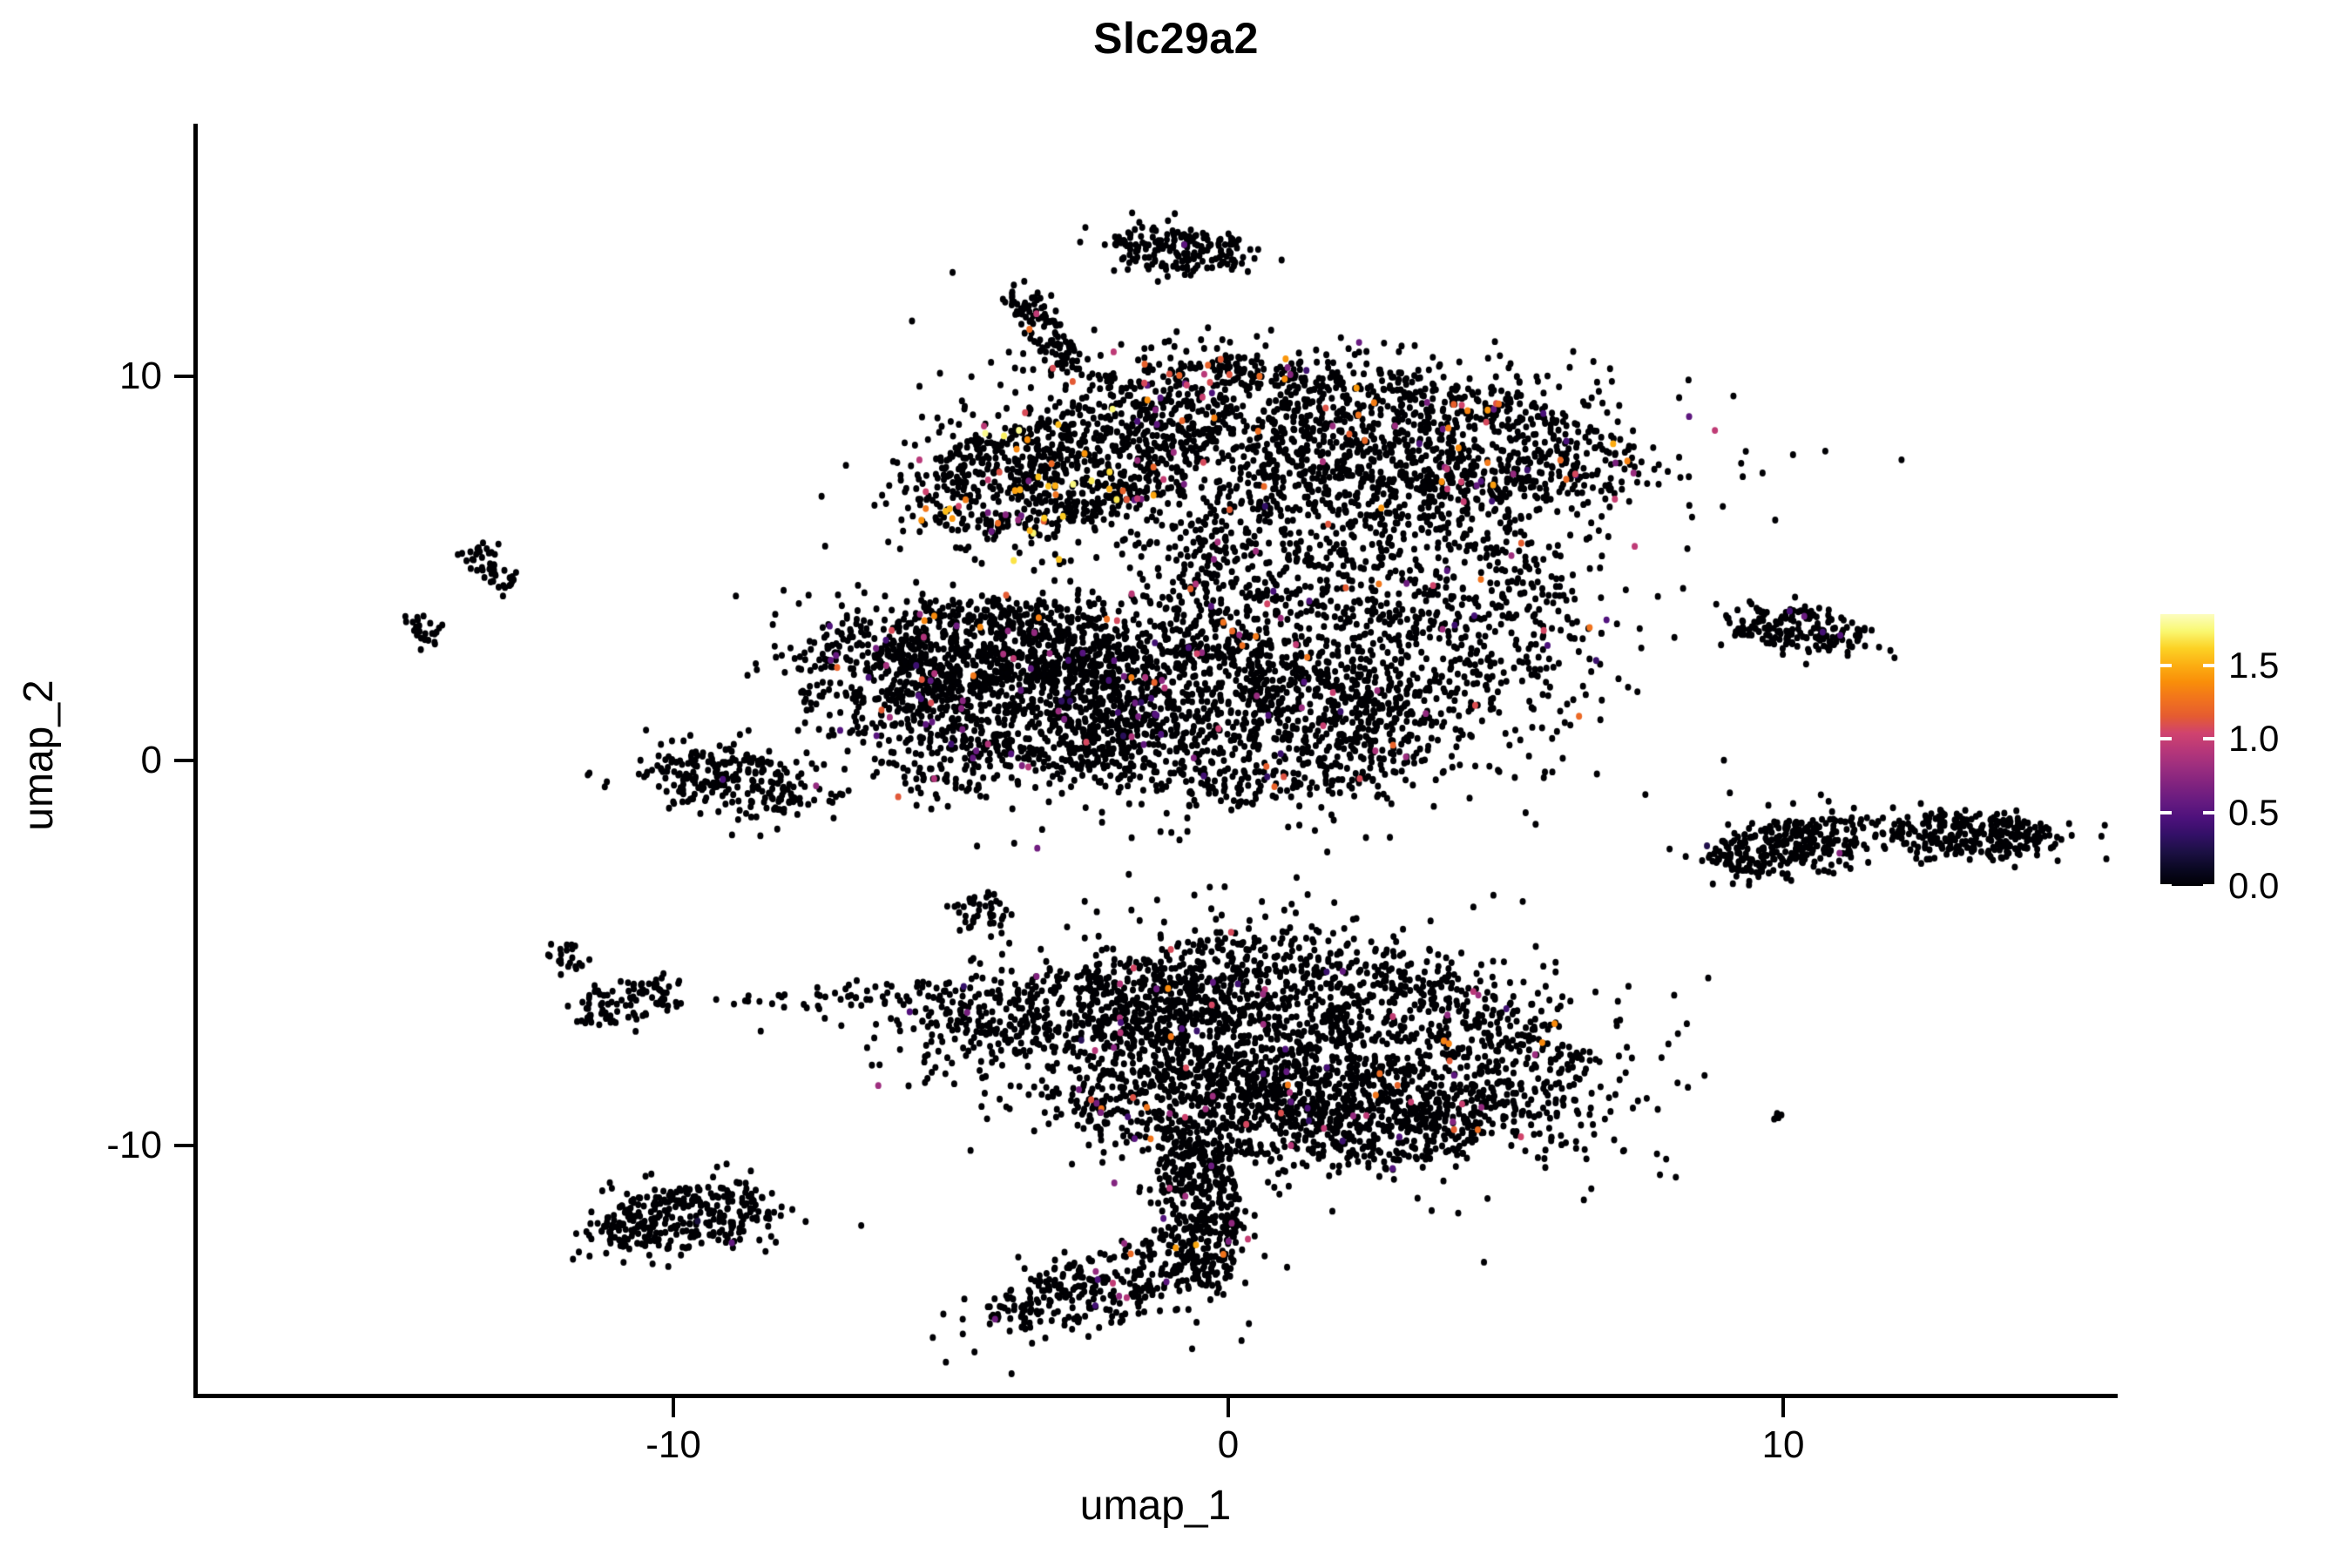  I want to click on colorbar-legend: 0.0 0.5 1.0 1.5, so click(2256, 760).